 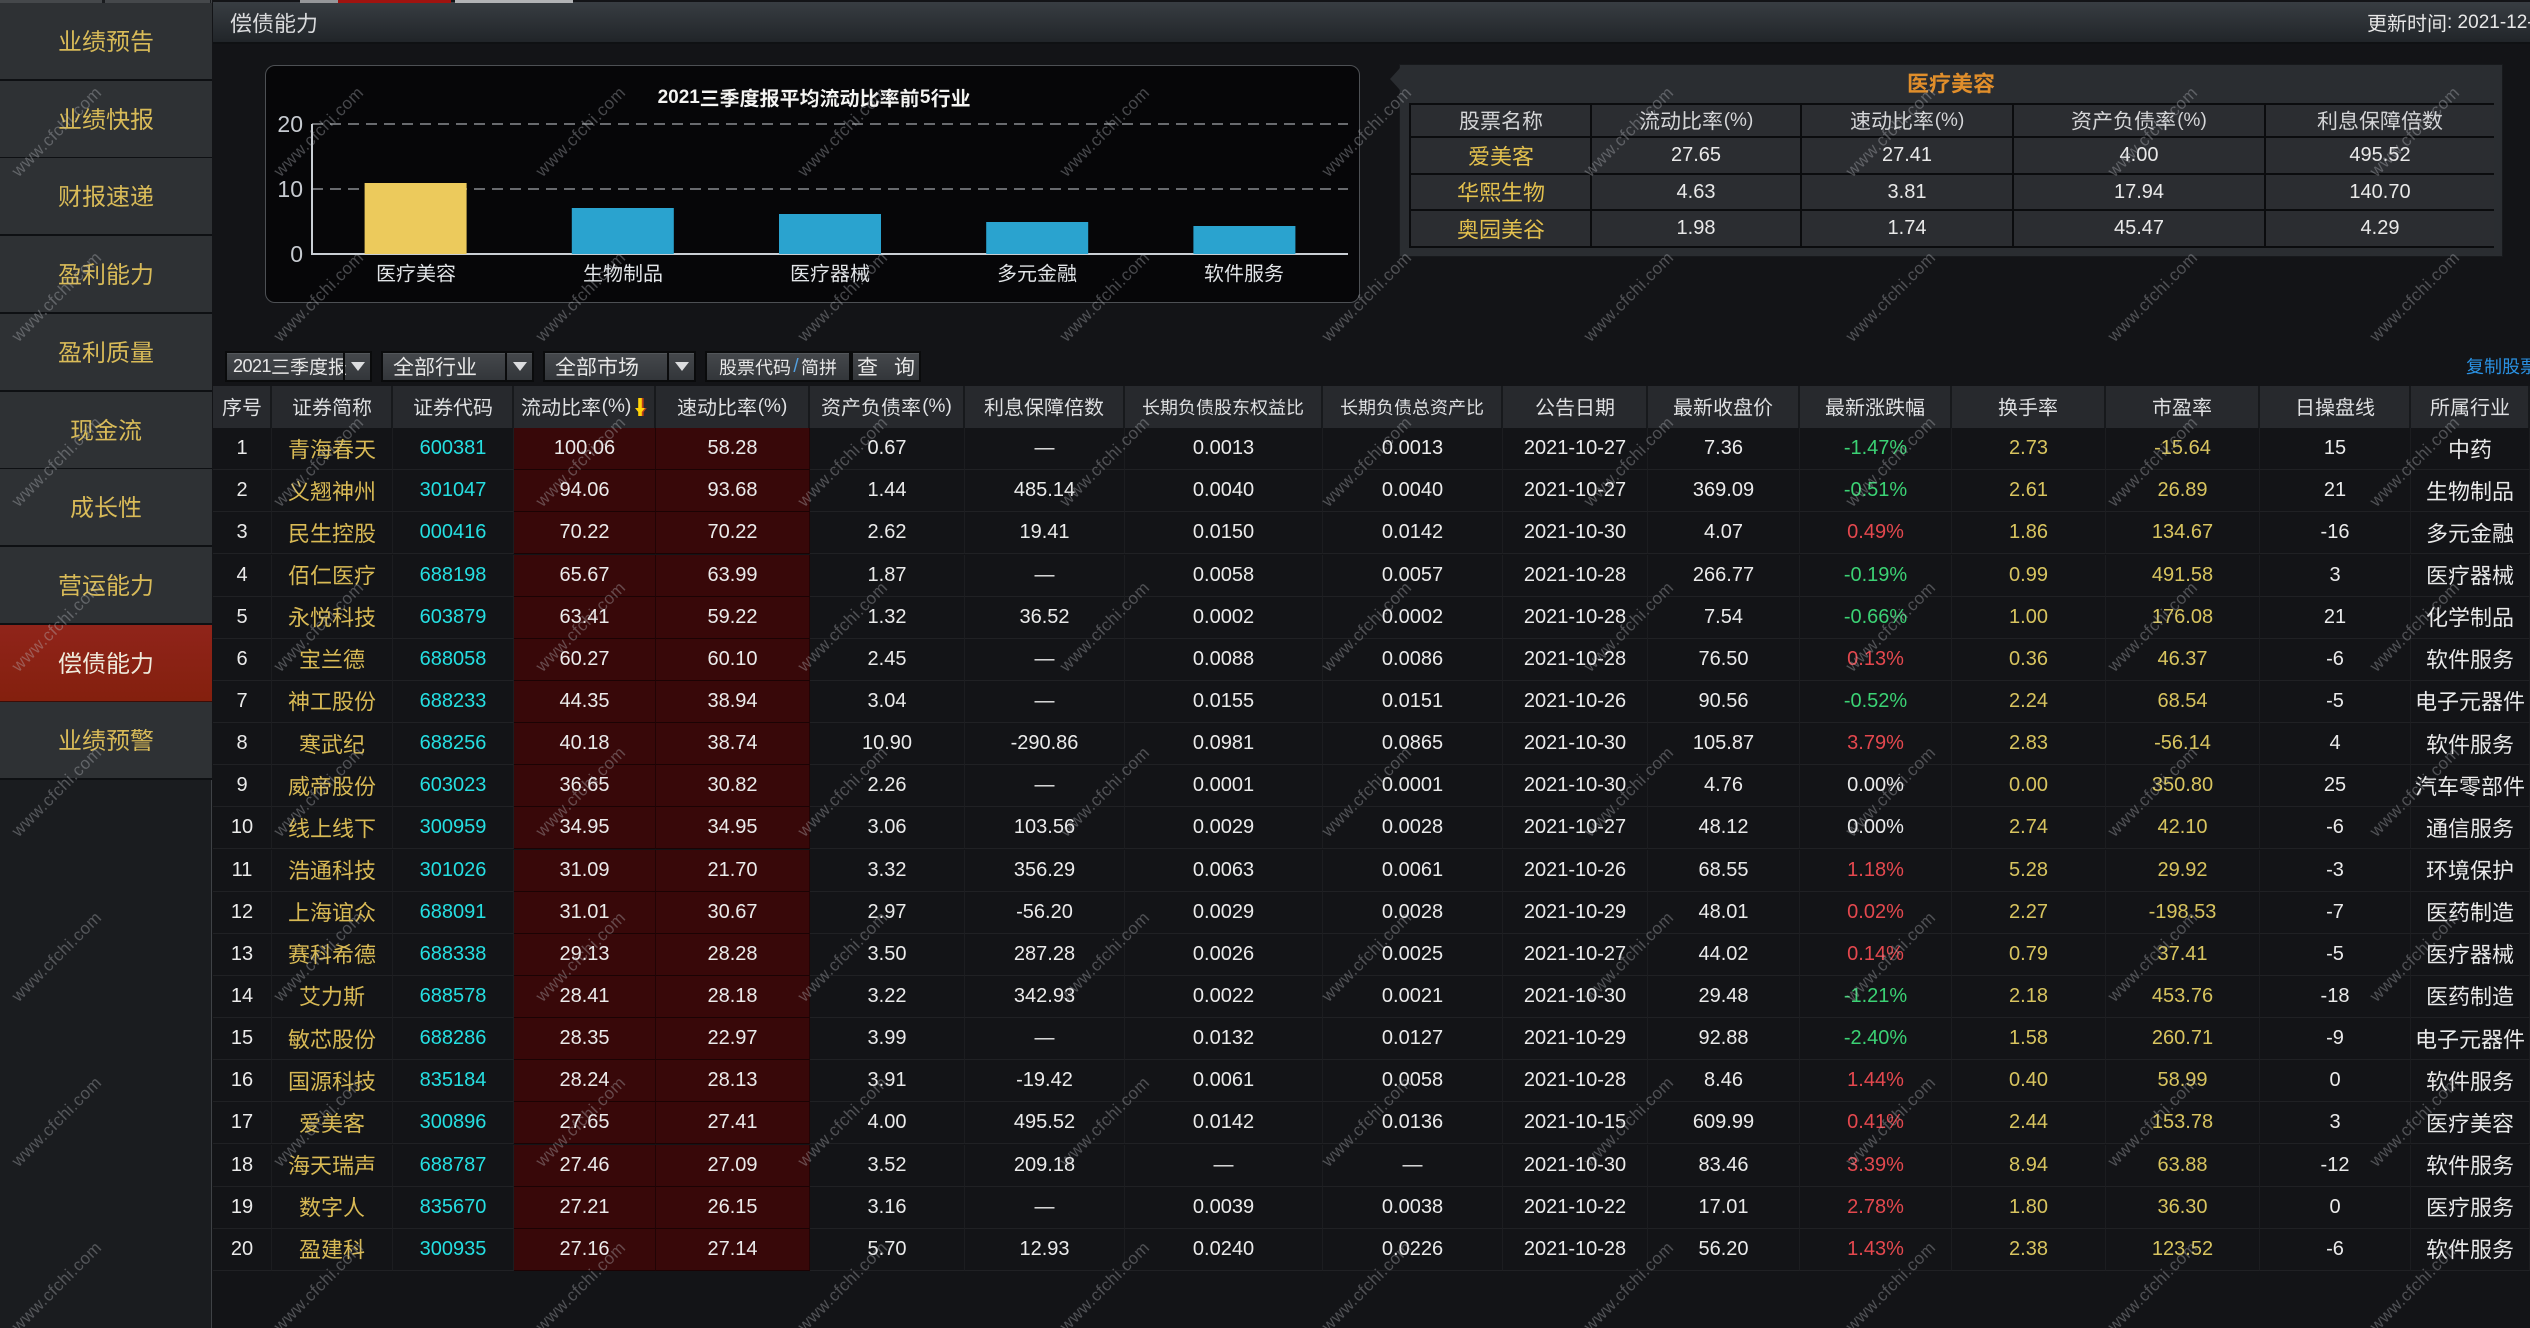 I want to click on svg-text: 10, so click(x=290, y=189).